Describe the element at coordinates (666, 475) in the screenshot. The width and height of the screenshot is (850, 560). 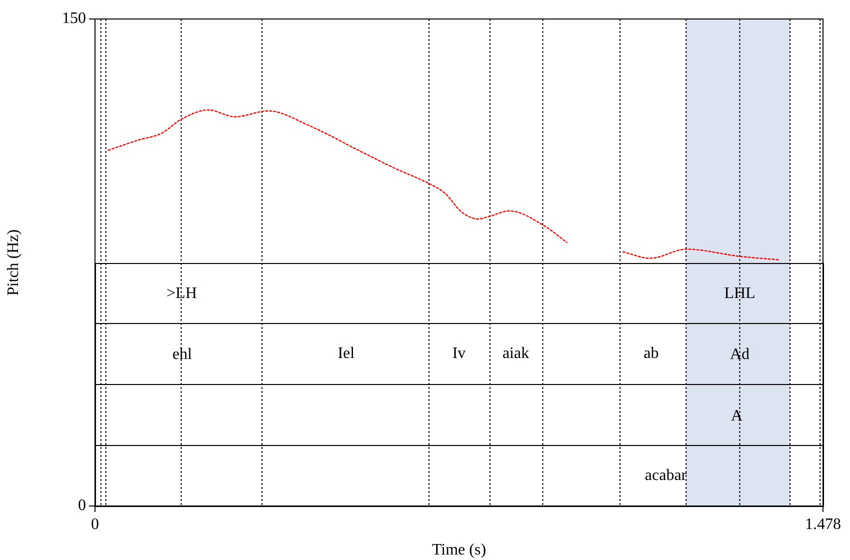
I see `annotation: acabar` at that location.